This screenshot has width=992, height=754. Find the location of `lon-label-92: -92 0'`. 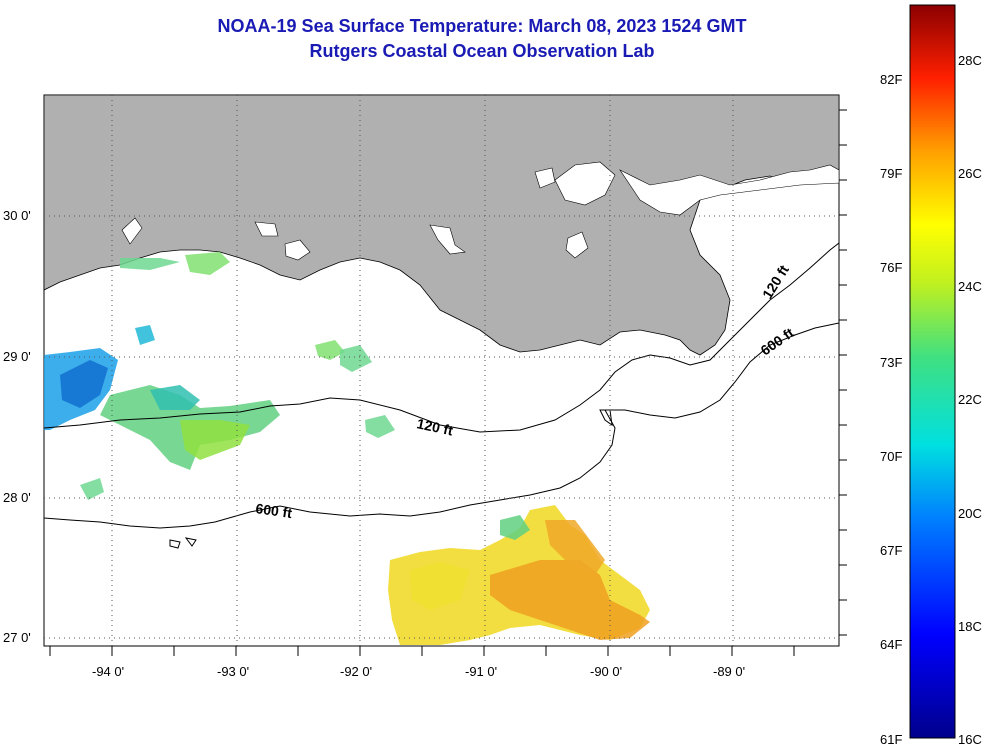

lon-label-92: -92 0' is located at coordinates (356, 671).